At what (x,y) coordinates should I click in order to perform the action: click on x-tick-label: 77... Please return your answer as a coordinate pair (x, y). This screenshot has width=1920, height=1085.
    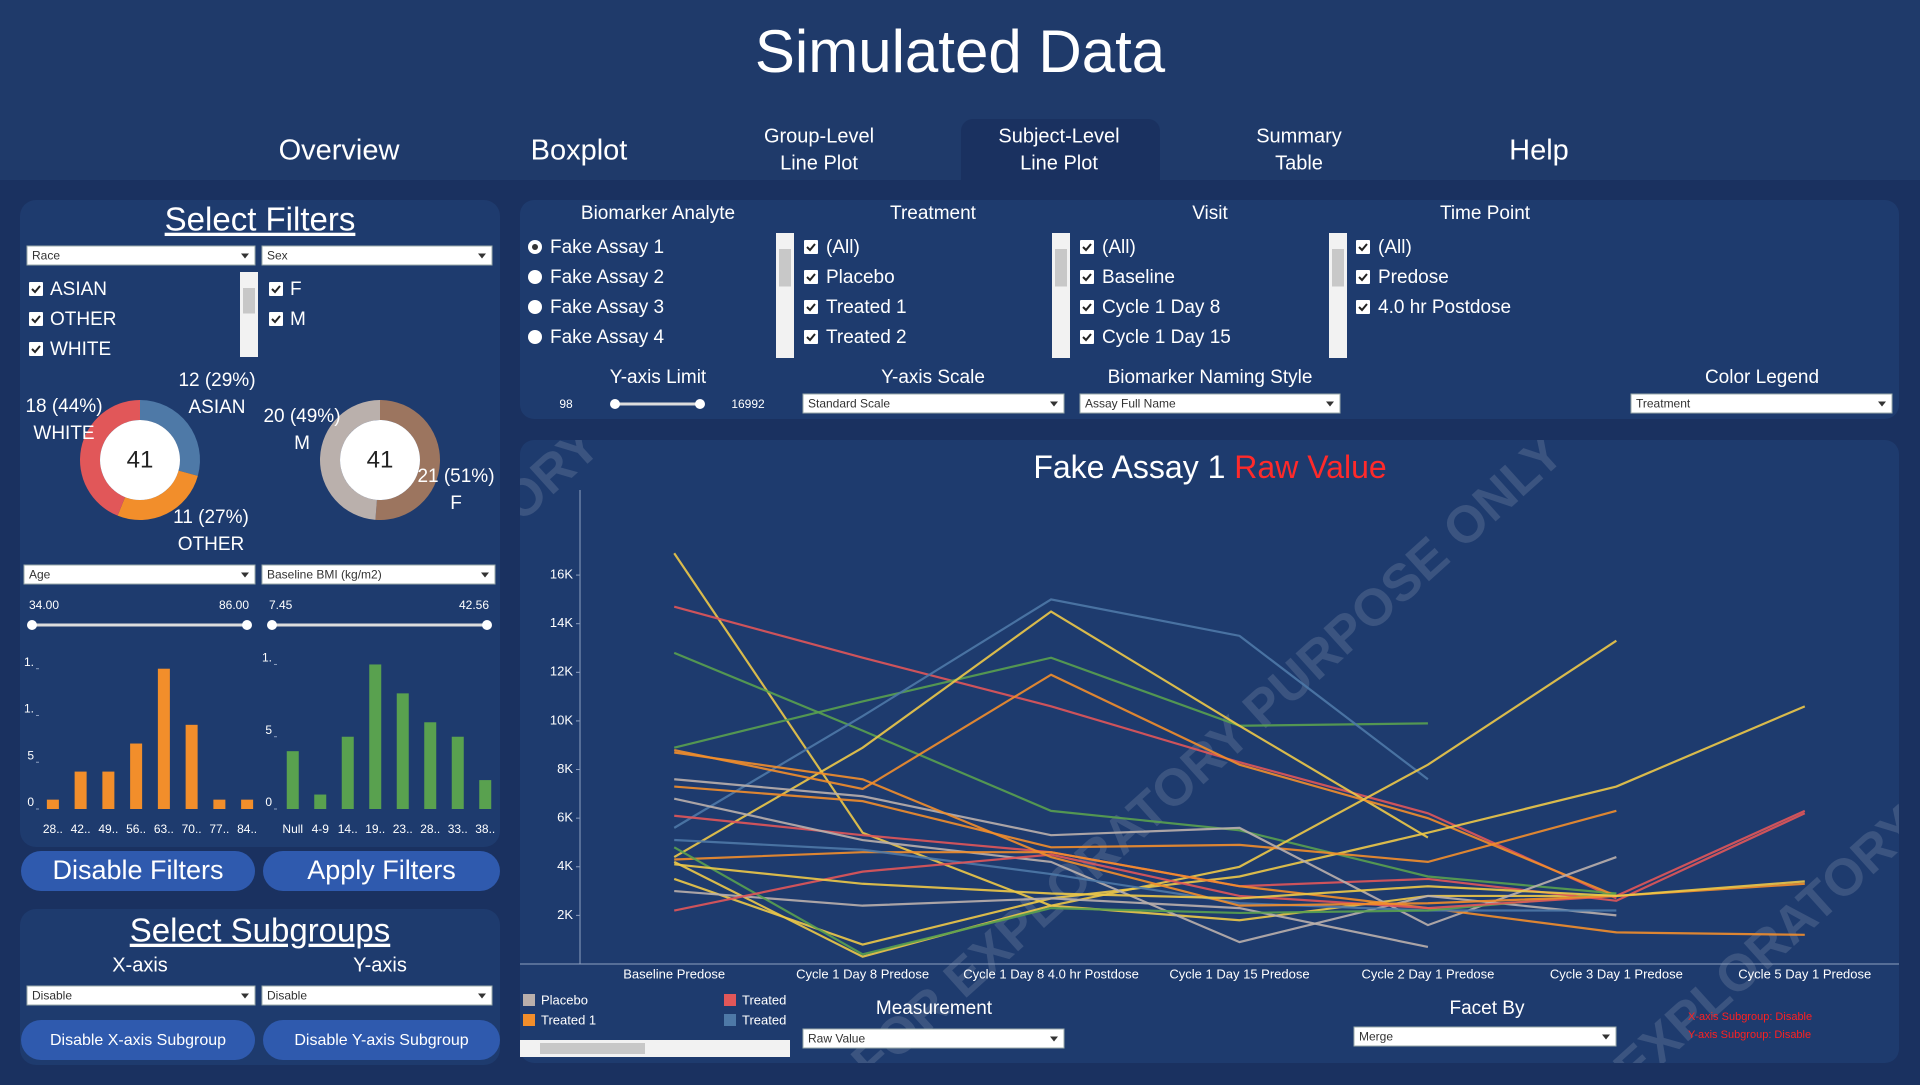
    Looking at the image, I should click on (219, 829).